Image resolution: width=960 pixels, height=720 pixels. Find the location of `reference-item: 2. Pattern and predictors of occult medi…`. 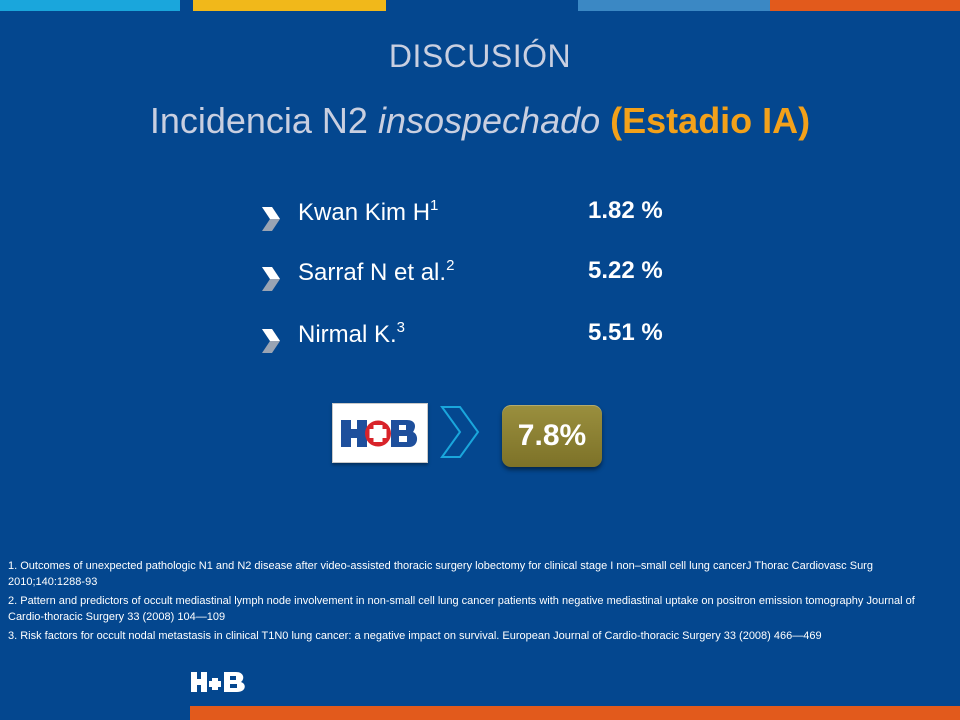

reference-item: 2. Pattern and predictors of occult medi… is located at coordinates (461, 609).